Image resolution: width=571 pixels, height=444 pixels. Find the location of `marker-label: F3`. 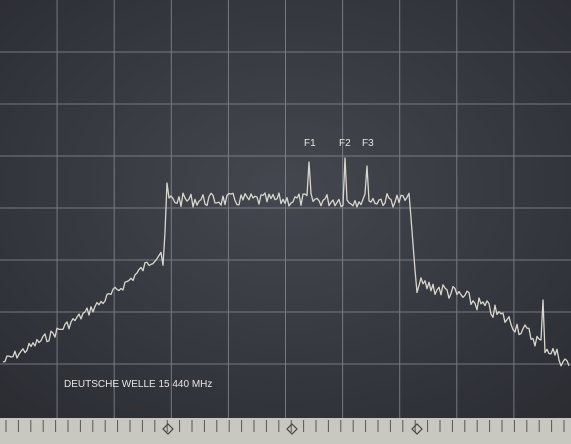

marker-label: F3 is located at coordinates (368, 143).